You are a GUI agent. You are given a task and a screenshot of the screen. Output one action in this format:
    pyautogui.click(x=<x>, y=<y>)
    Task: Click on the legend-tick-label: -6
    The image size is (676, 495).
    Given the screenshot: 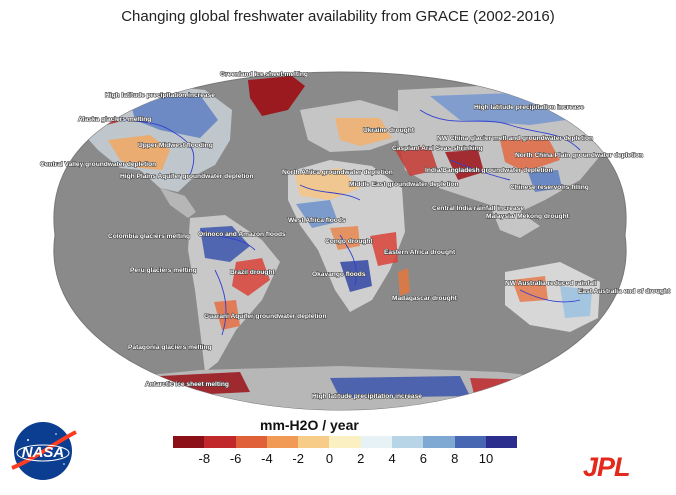 What is the action you would take?
    pyautogui.click(x=235, y=458)
    